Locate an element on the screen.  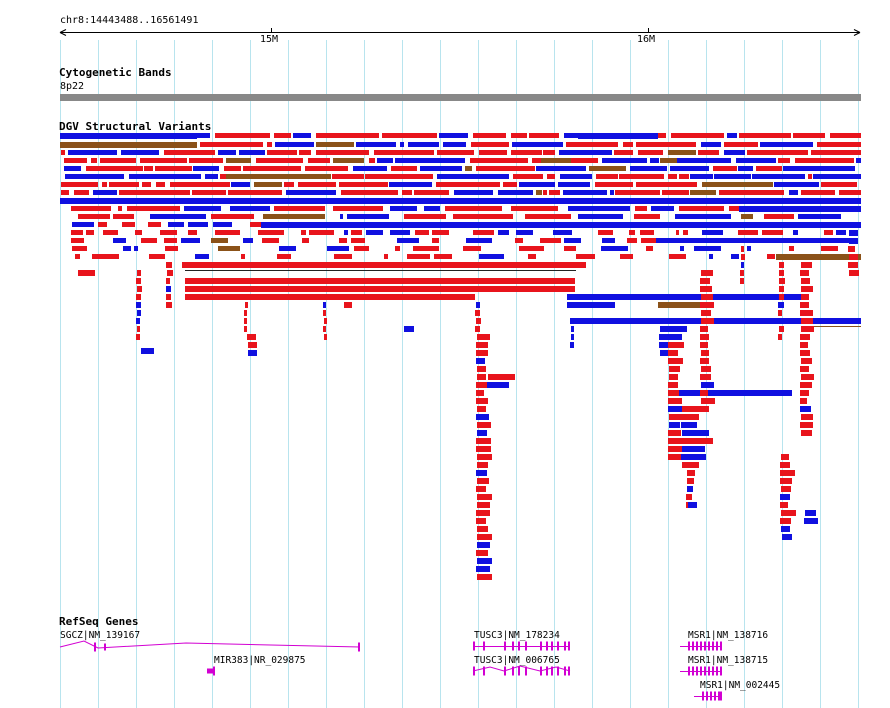
gene-label-msr1-b: MSR1|NM_138715 is located at coordinates (728, 660).